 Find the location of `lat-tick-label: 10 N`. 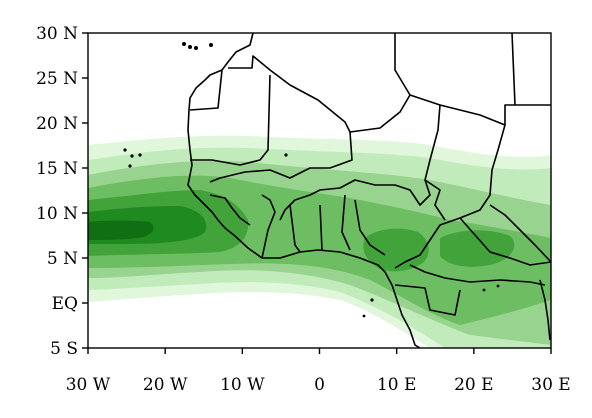

lat-tick-label: 10 N is located at coordinates (57, 214).